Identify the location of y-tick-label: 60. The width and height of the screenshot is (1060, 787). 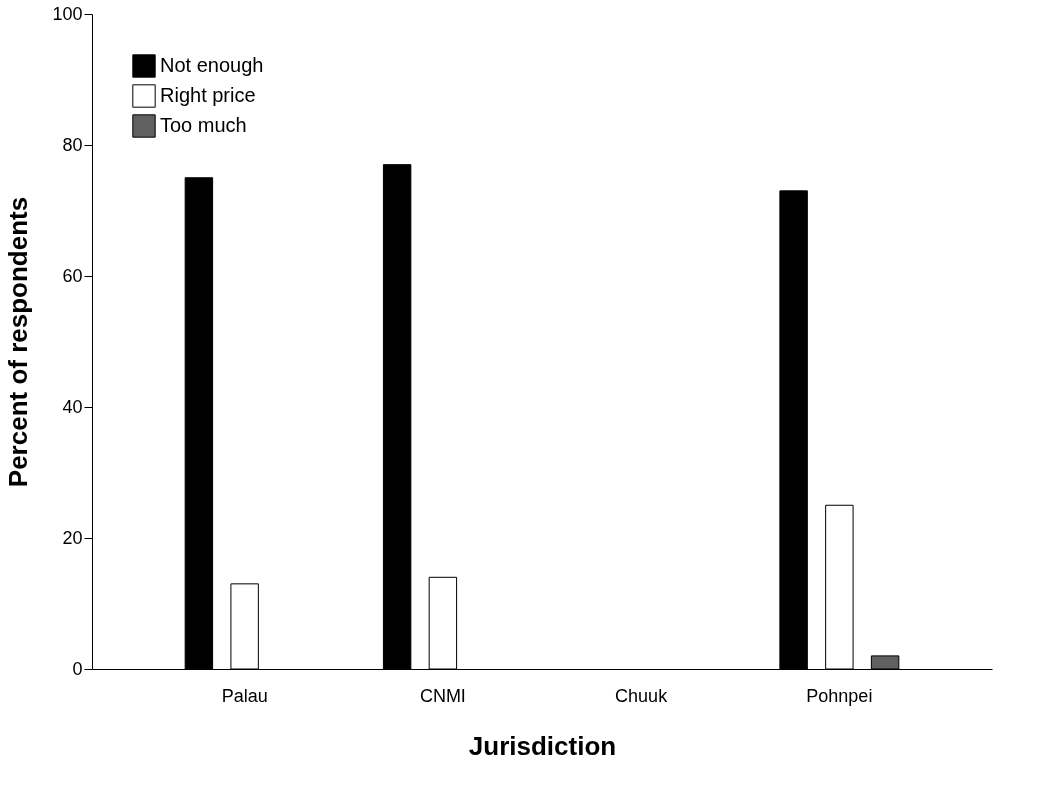
(72, 275).